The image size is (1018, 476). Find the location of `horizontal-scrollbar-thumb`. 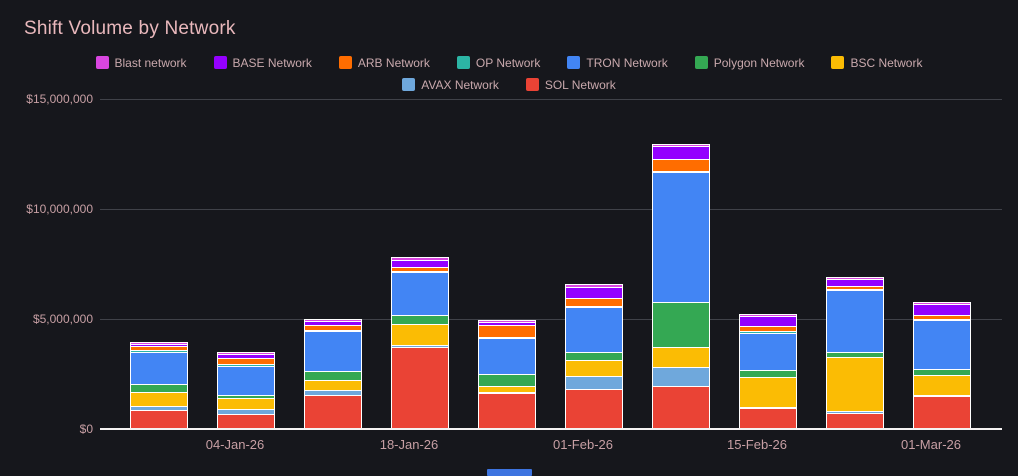

horizontal-scrollbar-thumb is located at coordinates (509, 472).